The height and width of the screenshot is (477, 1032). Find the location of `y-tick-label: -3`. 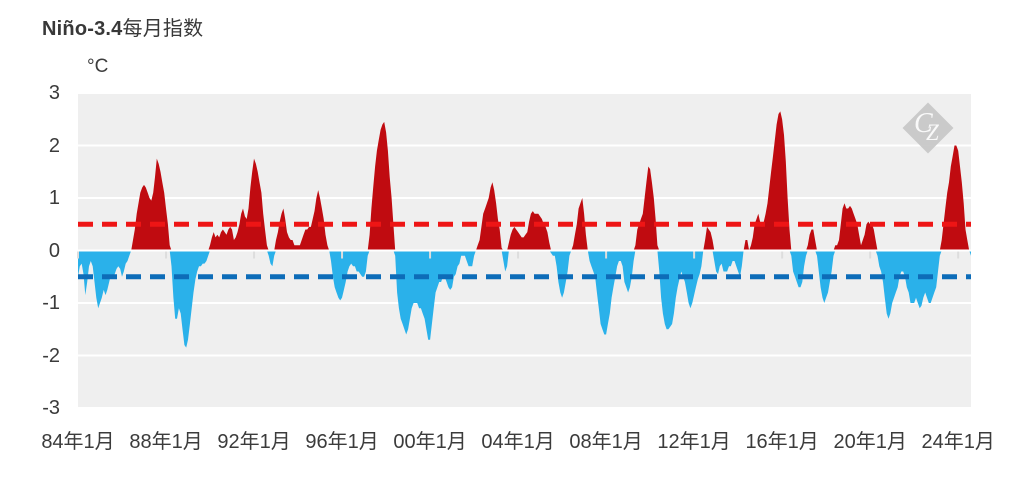

y-tick-label: -3 is located at coordinates (51, 408).